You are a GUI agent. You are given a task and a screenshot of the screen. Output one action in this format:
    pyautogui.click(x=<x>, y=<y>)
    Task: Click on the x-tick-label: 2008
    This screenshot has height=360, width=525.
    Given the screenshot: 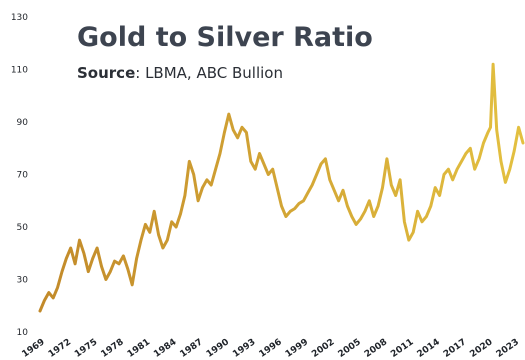 What is the action you would take?
    pyautogui.click(x=376, y=348)
    